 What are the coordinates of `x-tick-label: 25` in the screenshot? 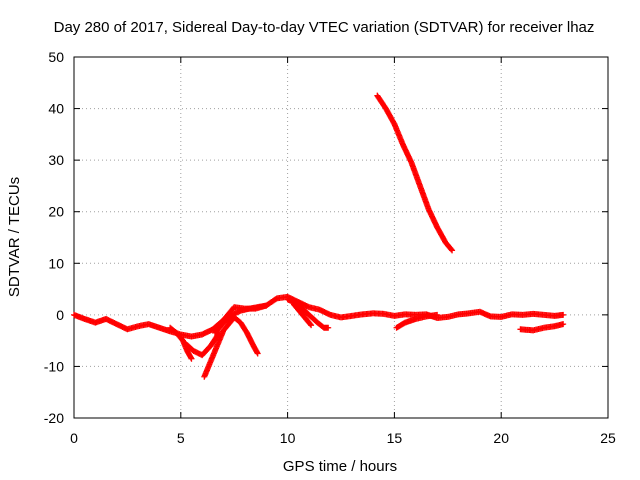 It's located at (608, 438).